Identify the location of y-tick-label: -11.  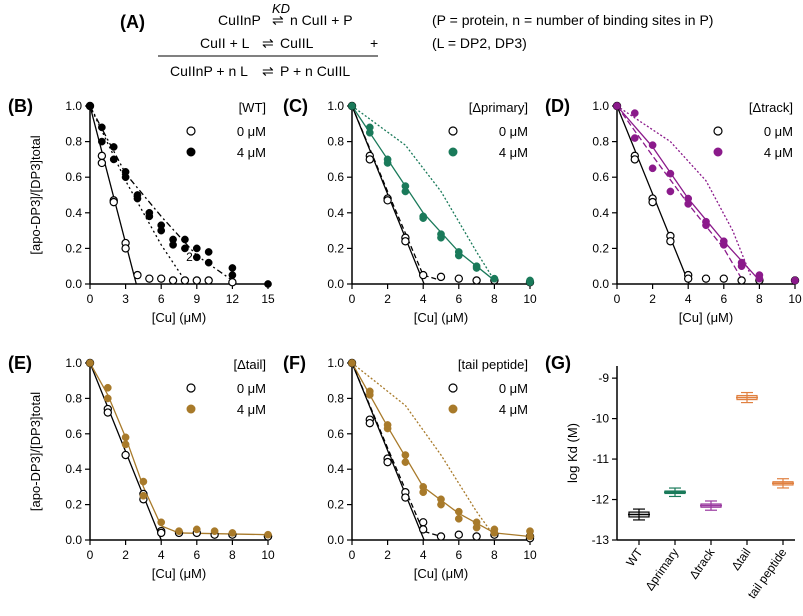
(601, 459).